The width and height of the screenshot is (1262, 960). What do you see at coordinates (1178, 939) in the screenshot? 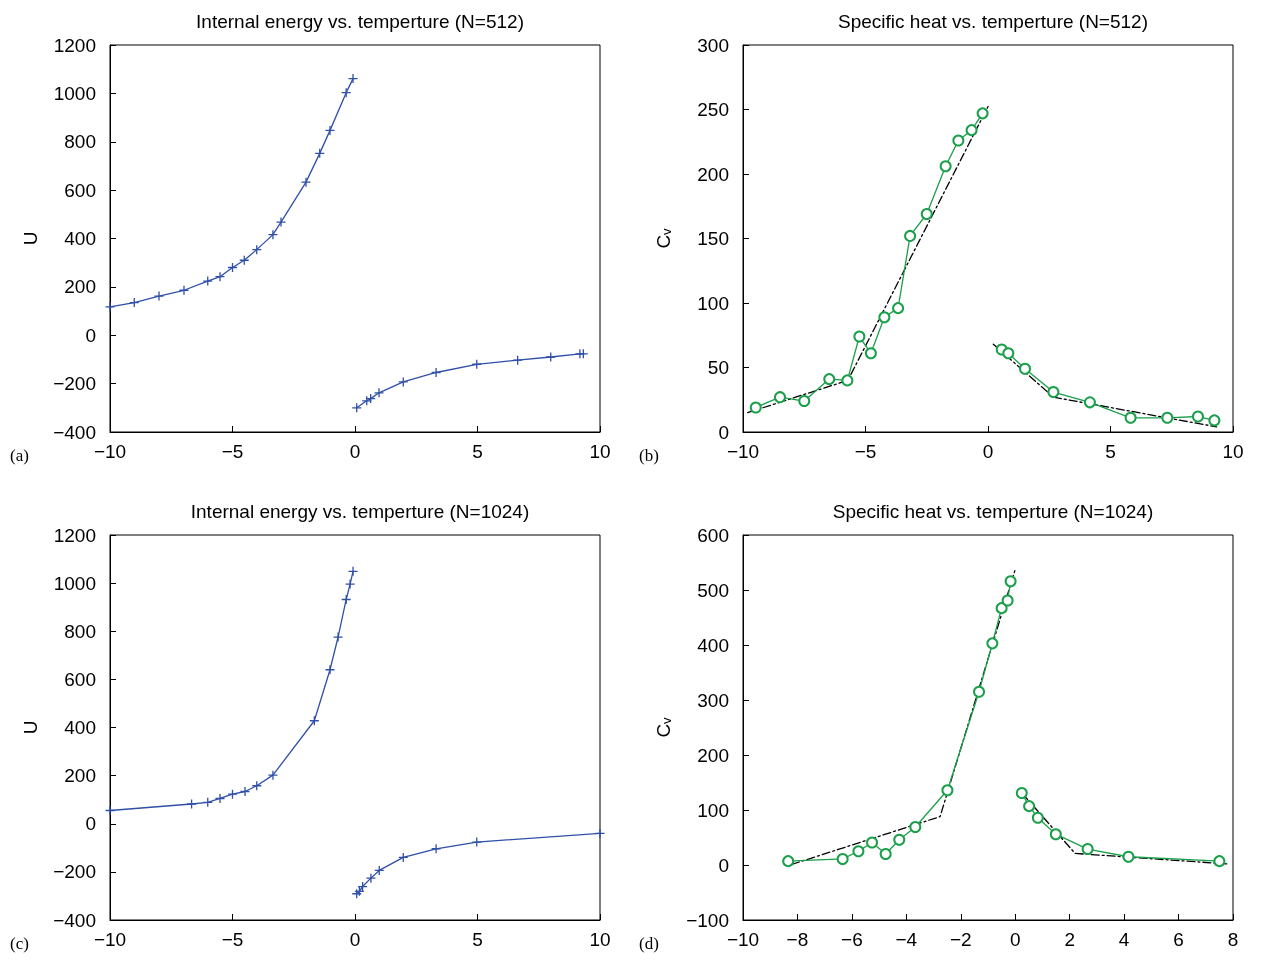
I see `x-tick-label: 6` at bounding box center [1178, 939].